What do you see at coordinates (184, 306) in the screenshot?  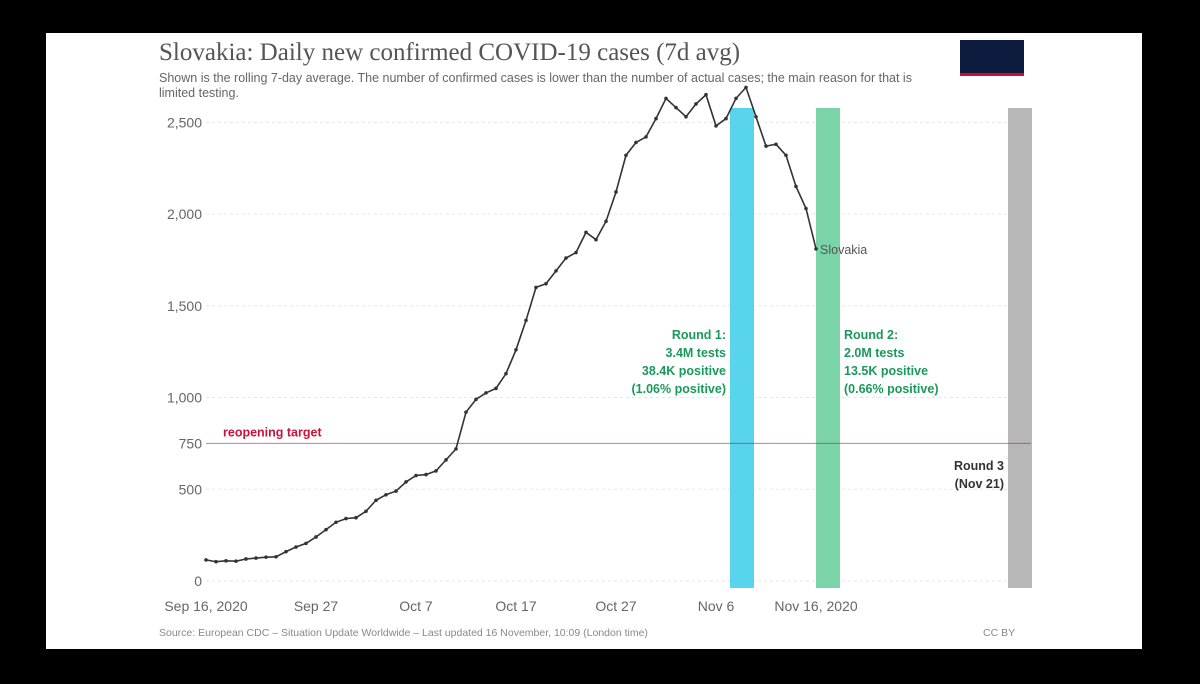 I see `y-tick-label: 1,500` at bounding box center [184, 306].